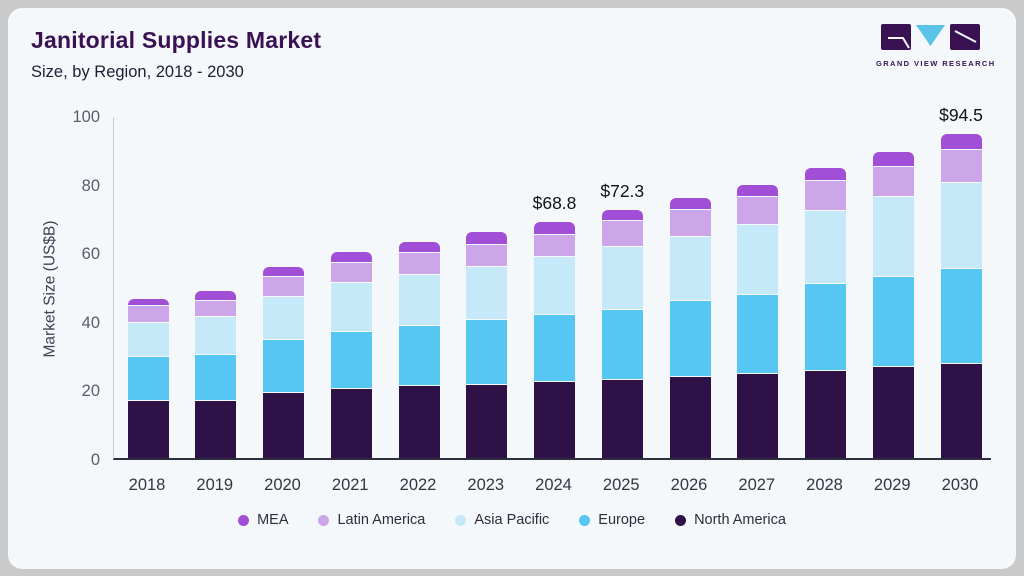 The height and width of the screenshot is (576, 1024). What do you see at coordinates (487, 352) in the screenshot?
I see `bar-segment-2023-europe` at bounding box center [487, 352].